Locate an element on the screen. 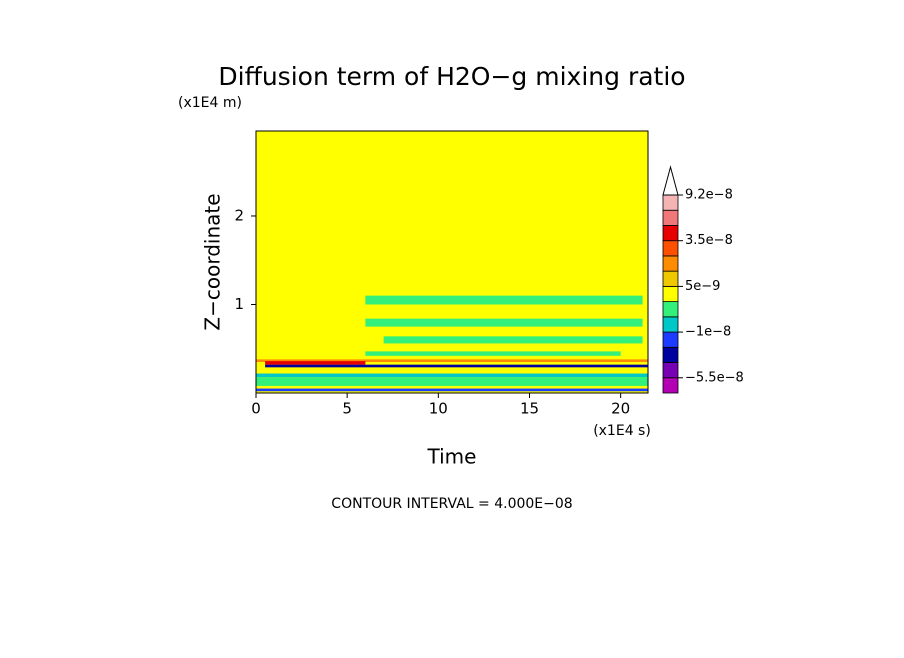 The height and width of the screenshot is (658, 904). y-tick-label: 1 is located at coordinates (239, 304).